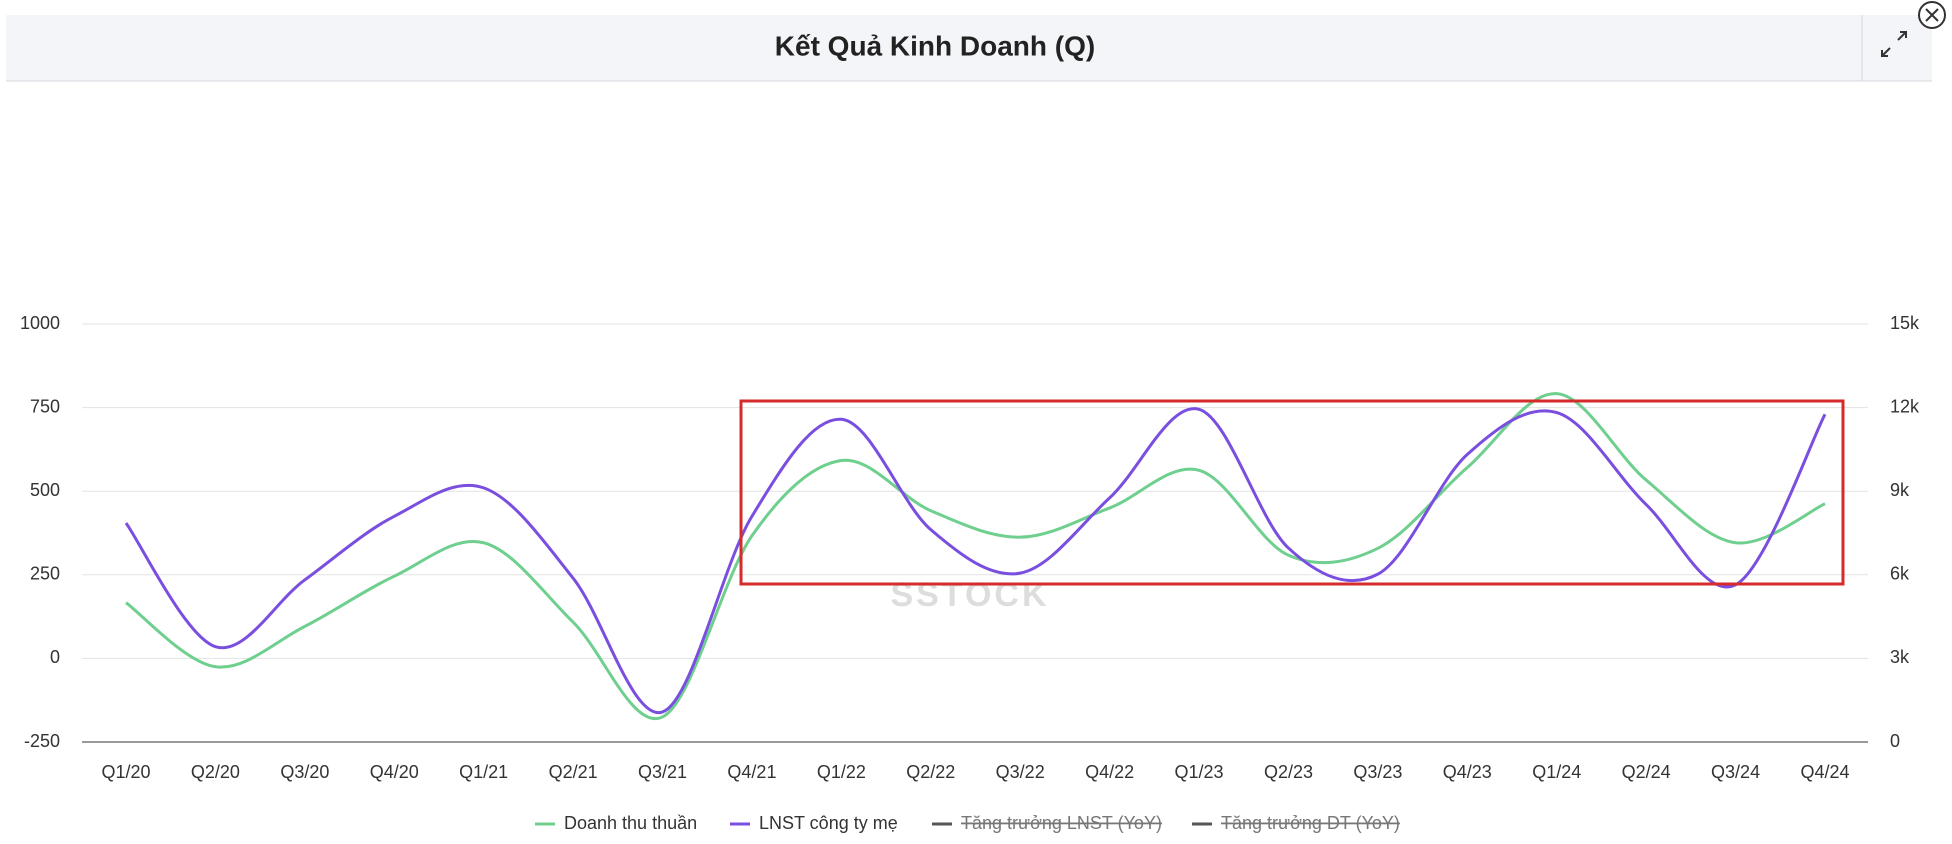 Image resolution: width=1952 pixels, height=844 pixels. What do you see at coordinates (1556, 772) in the screenshot?
I see `x-tick-label: Q1/24` at bounding box center [1556, 772].